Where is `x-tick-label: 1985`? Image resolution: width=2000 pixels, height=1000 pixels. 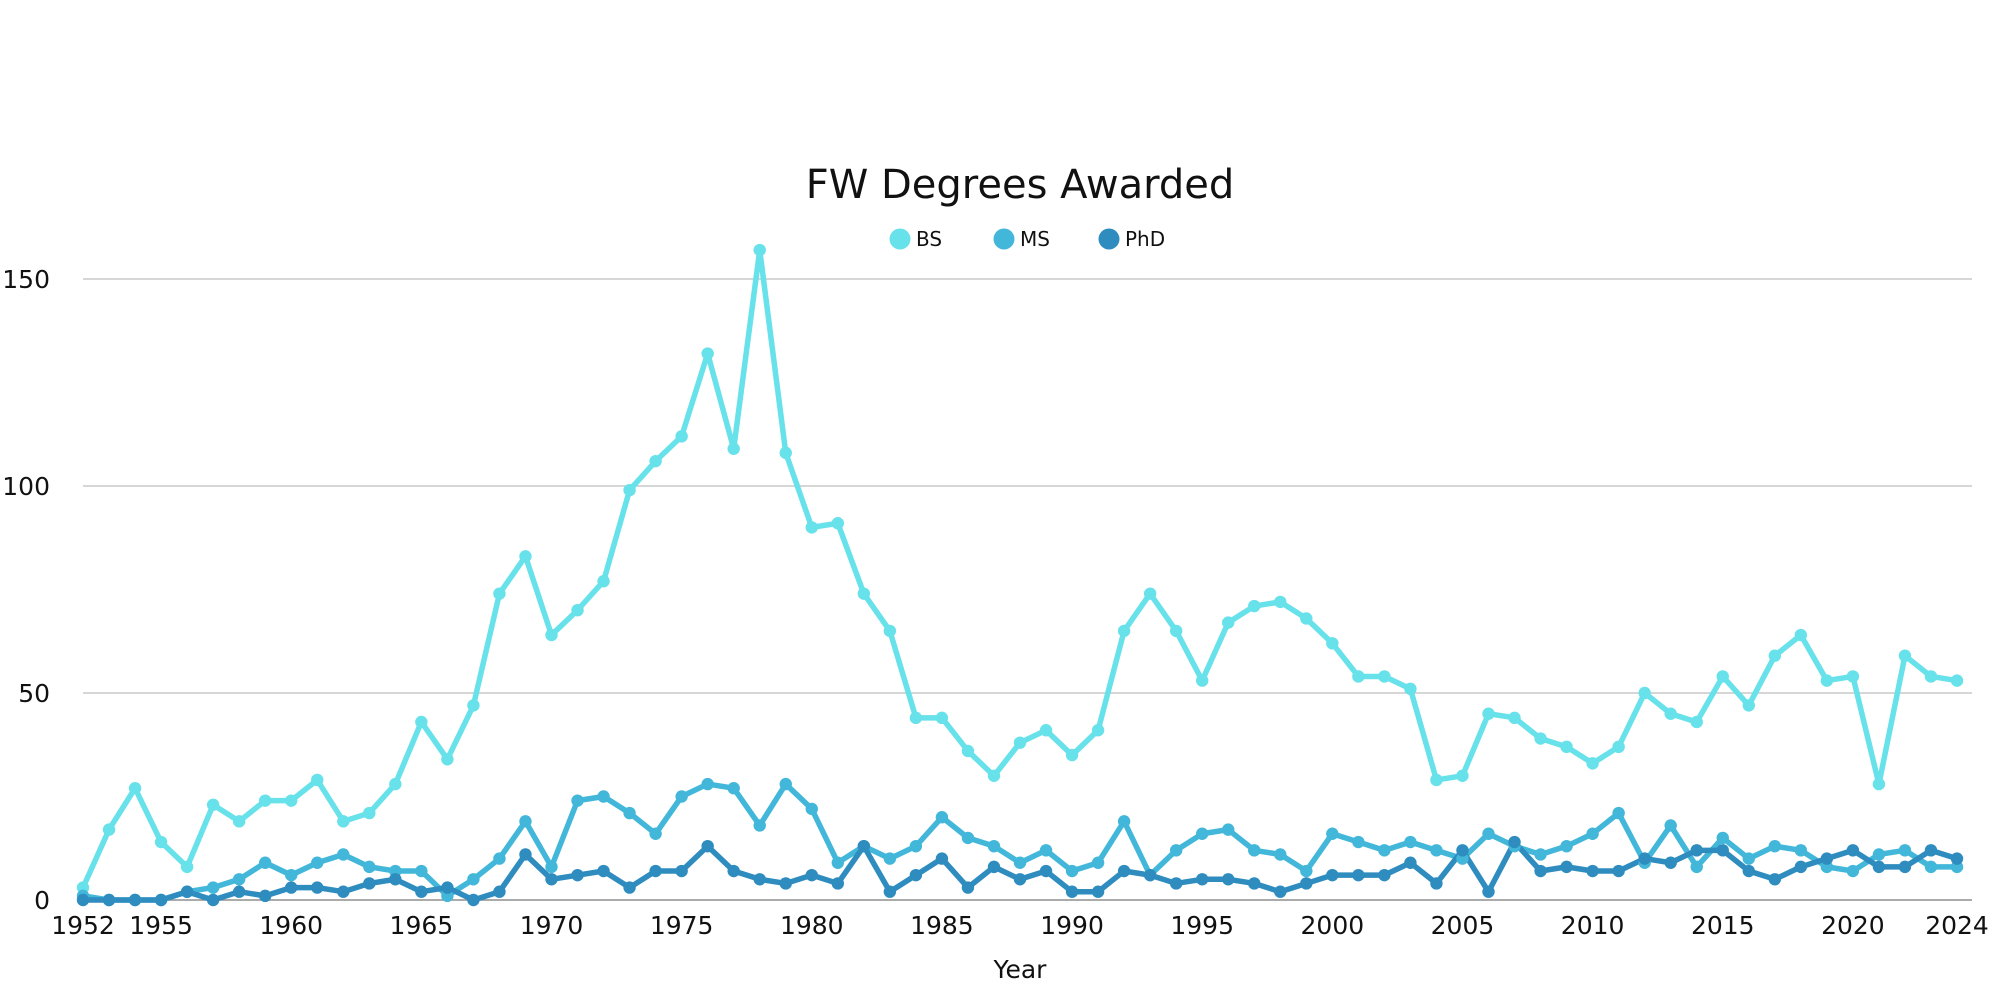
x-tick-label: 1985 is located at coordinates (942, 925).